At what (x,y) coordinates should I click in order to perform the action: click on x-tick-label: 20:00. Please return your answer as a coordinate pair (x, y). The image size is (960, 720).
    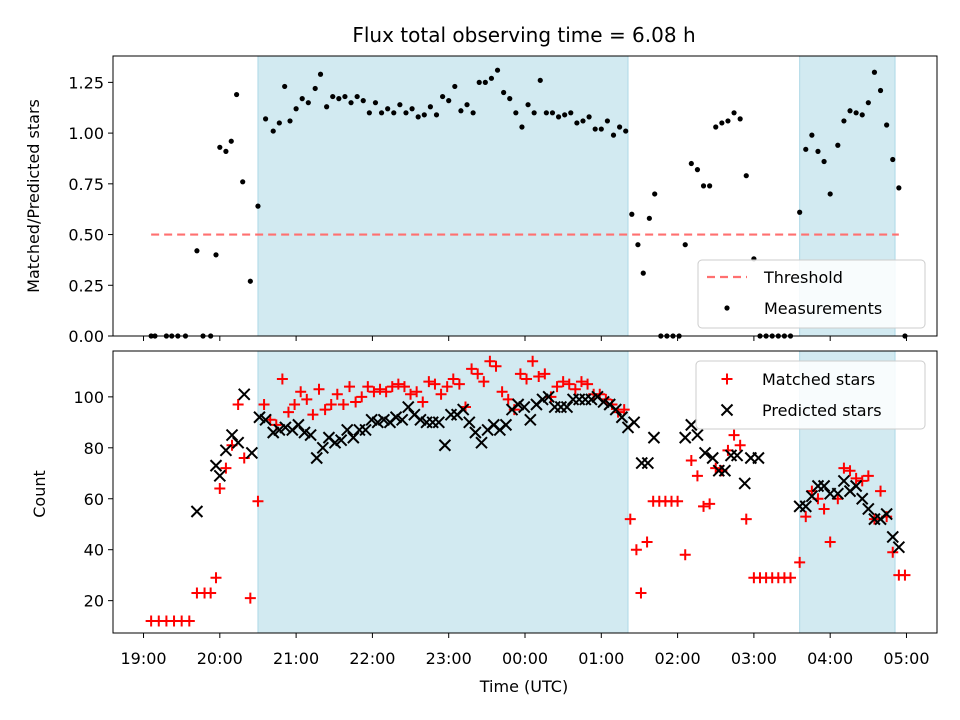
    Looking at the image, I should click on (220, 658).